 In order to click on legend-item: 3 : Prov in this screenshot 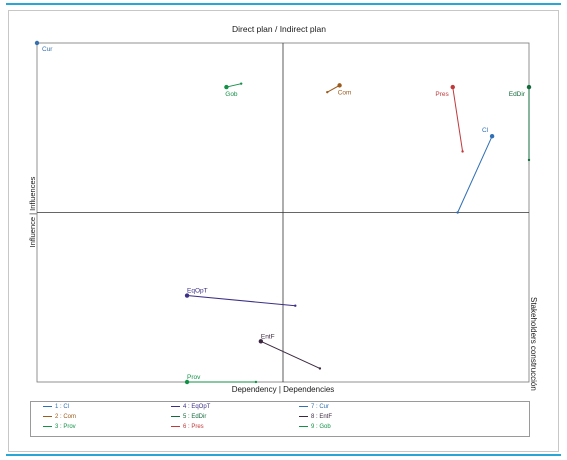, I will do `click(59, 427)`.